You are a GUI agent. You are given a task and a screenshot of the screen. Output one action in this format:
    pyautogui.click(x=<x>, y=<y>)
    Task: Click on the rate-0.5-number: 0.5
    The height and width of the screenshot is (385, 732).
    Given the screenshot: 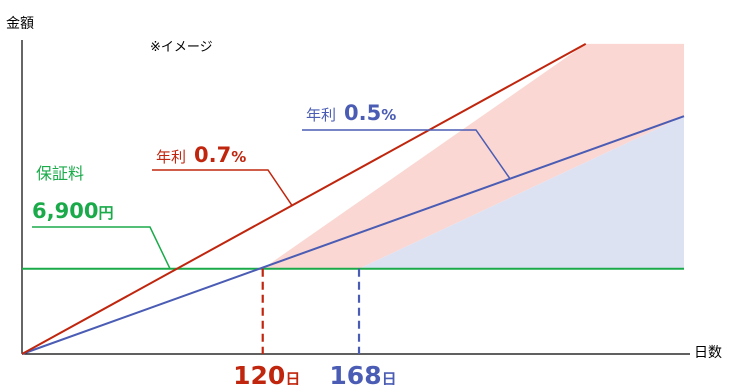 What is the action you would take?
    pyautogui.click(x=362, y=113)
    